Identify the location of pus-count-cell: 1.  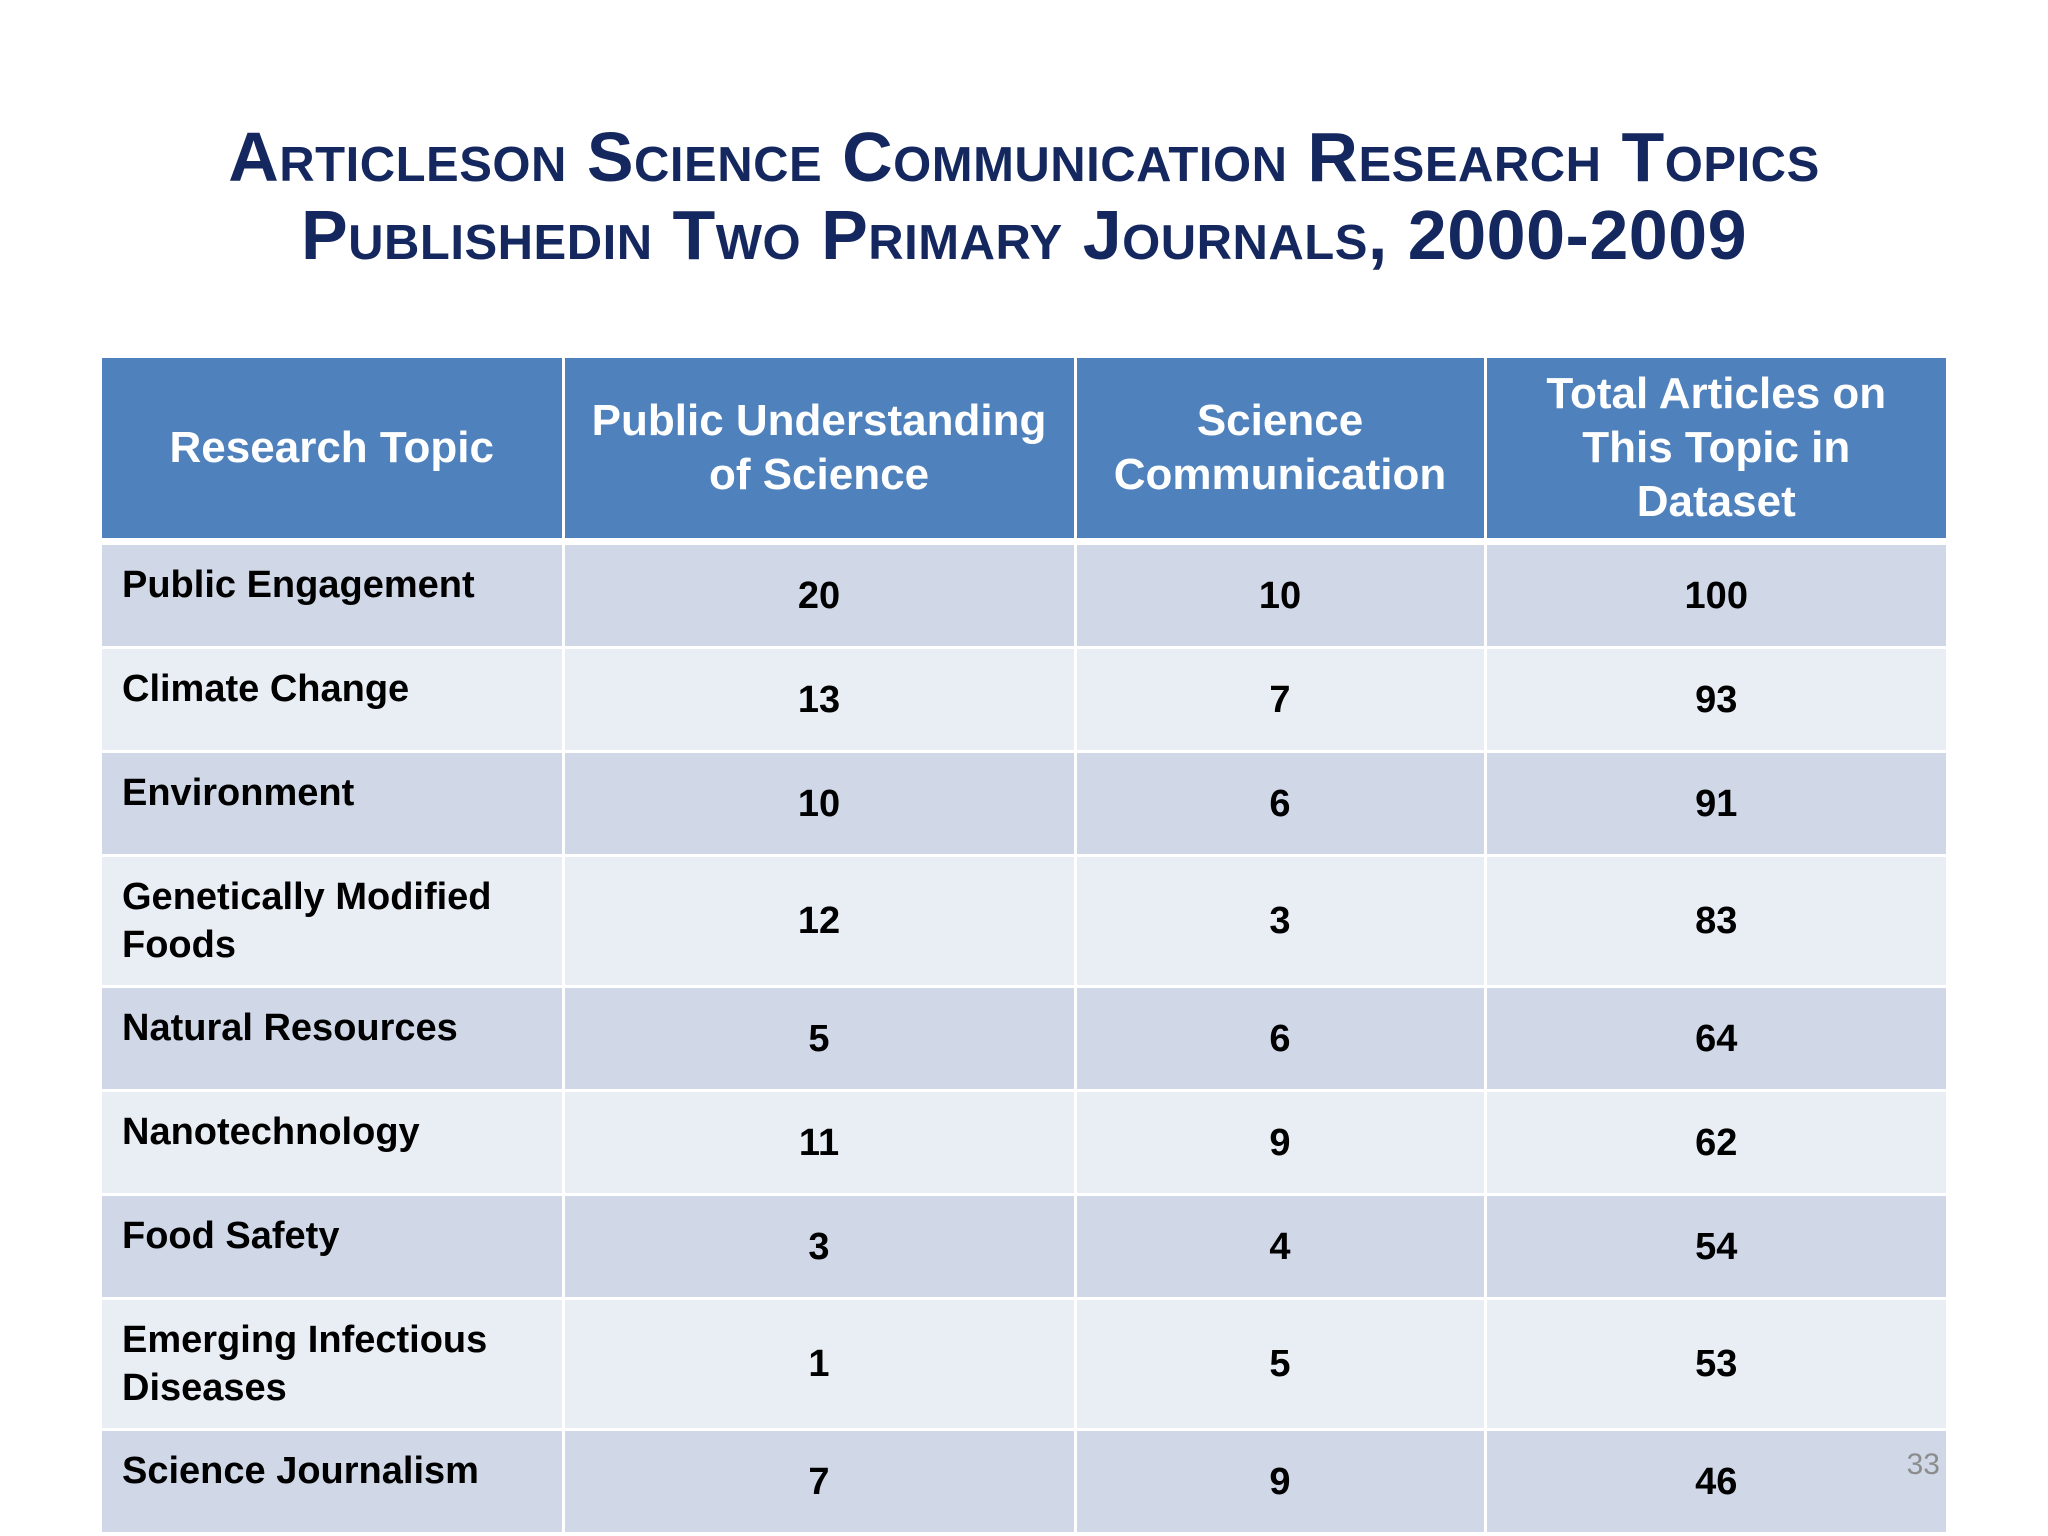
(819, 1364).